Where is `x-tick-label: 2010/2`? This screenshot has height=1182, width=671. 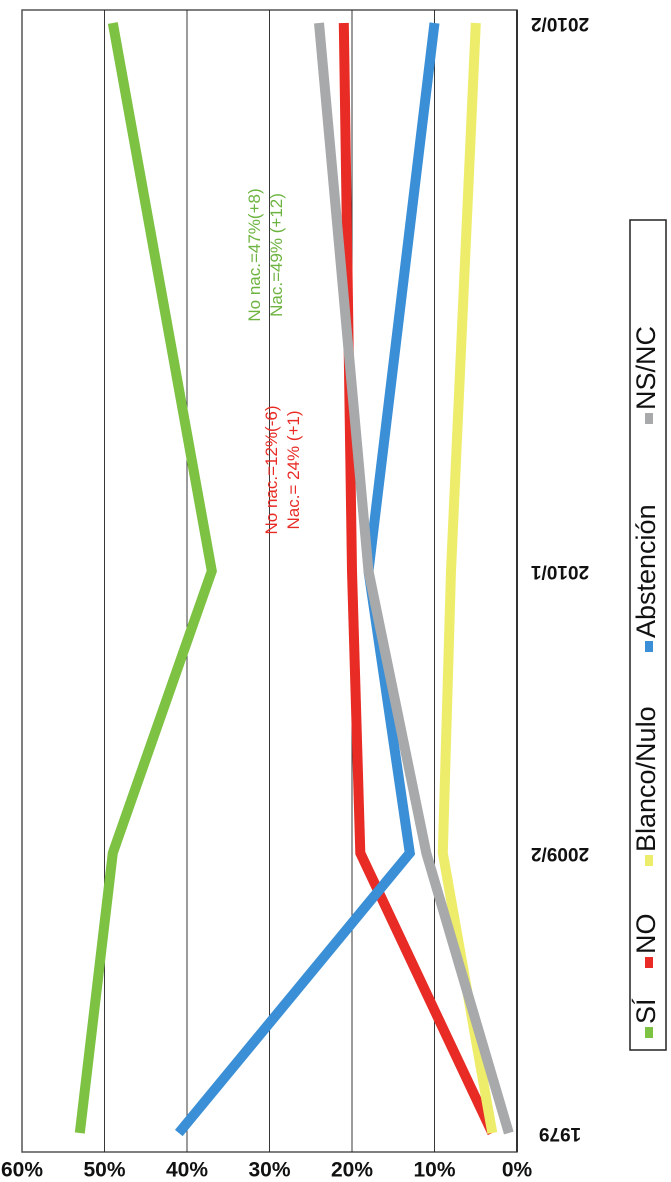
x-tick-label: 2010/2 is located at coordinates (560, 23).